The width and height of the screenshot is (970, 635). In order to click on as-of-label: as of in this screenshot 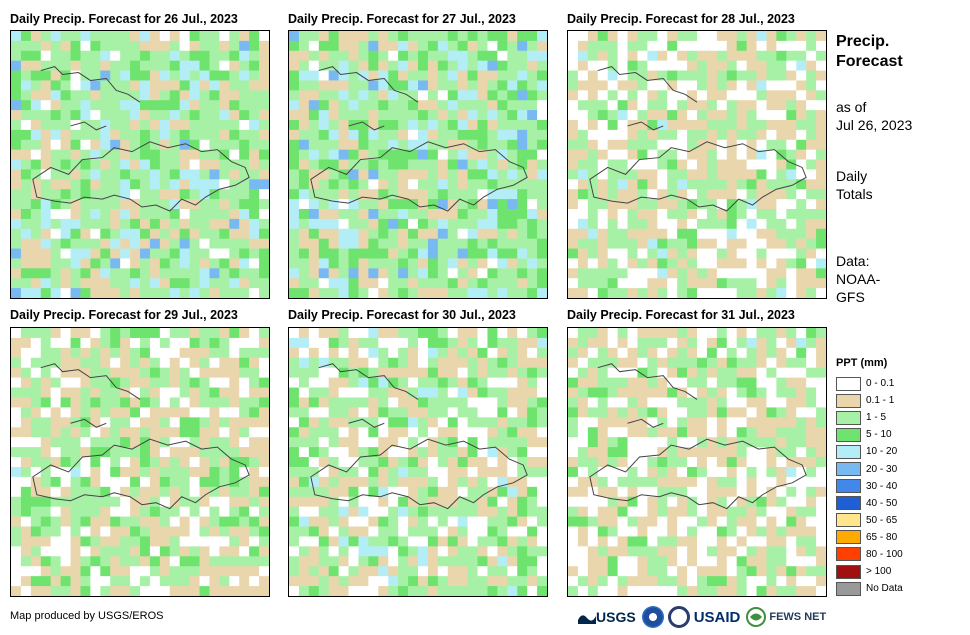, I will do `click(851, 107)`.